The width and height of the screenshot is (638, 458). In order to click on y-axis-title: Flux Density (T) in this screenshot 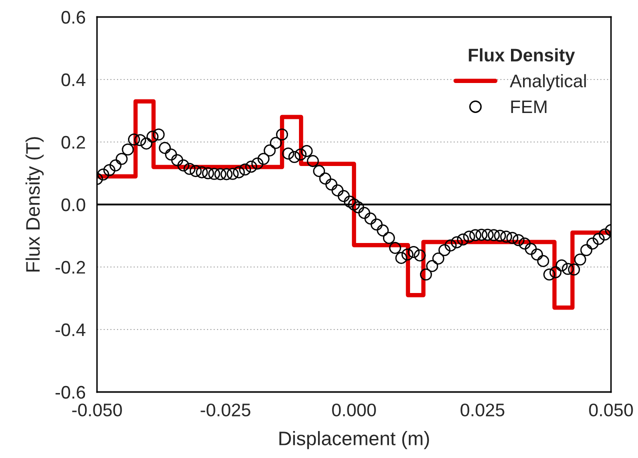, I will do `click(35, 204)`.